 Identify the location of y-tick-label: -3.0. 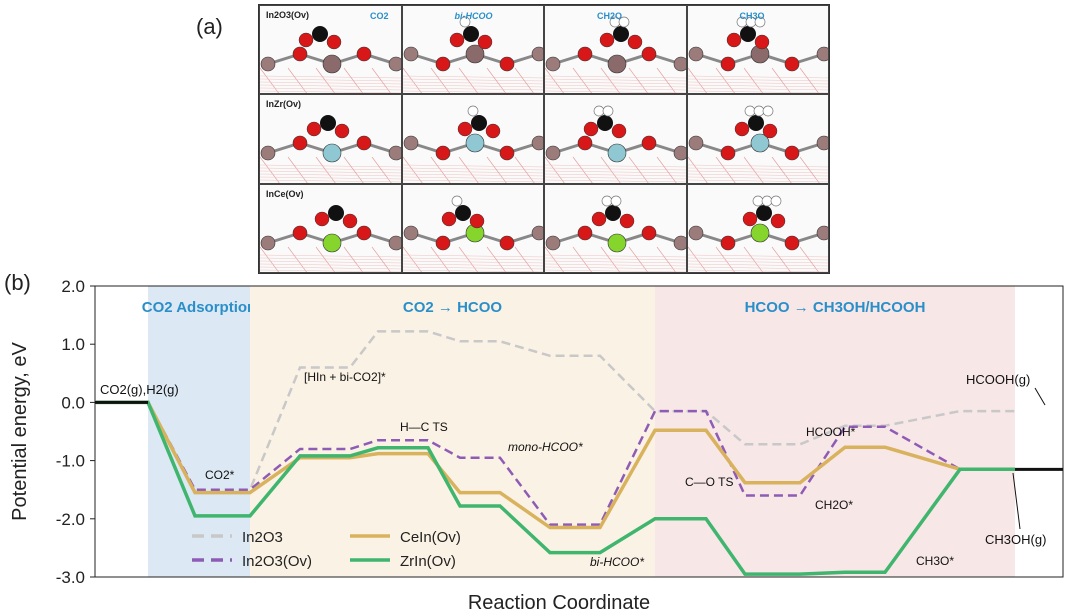
(70, 577).